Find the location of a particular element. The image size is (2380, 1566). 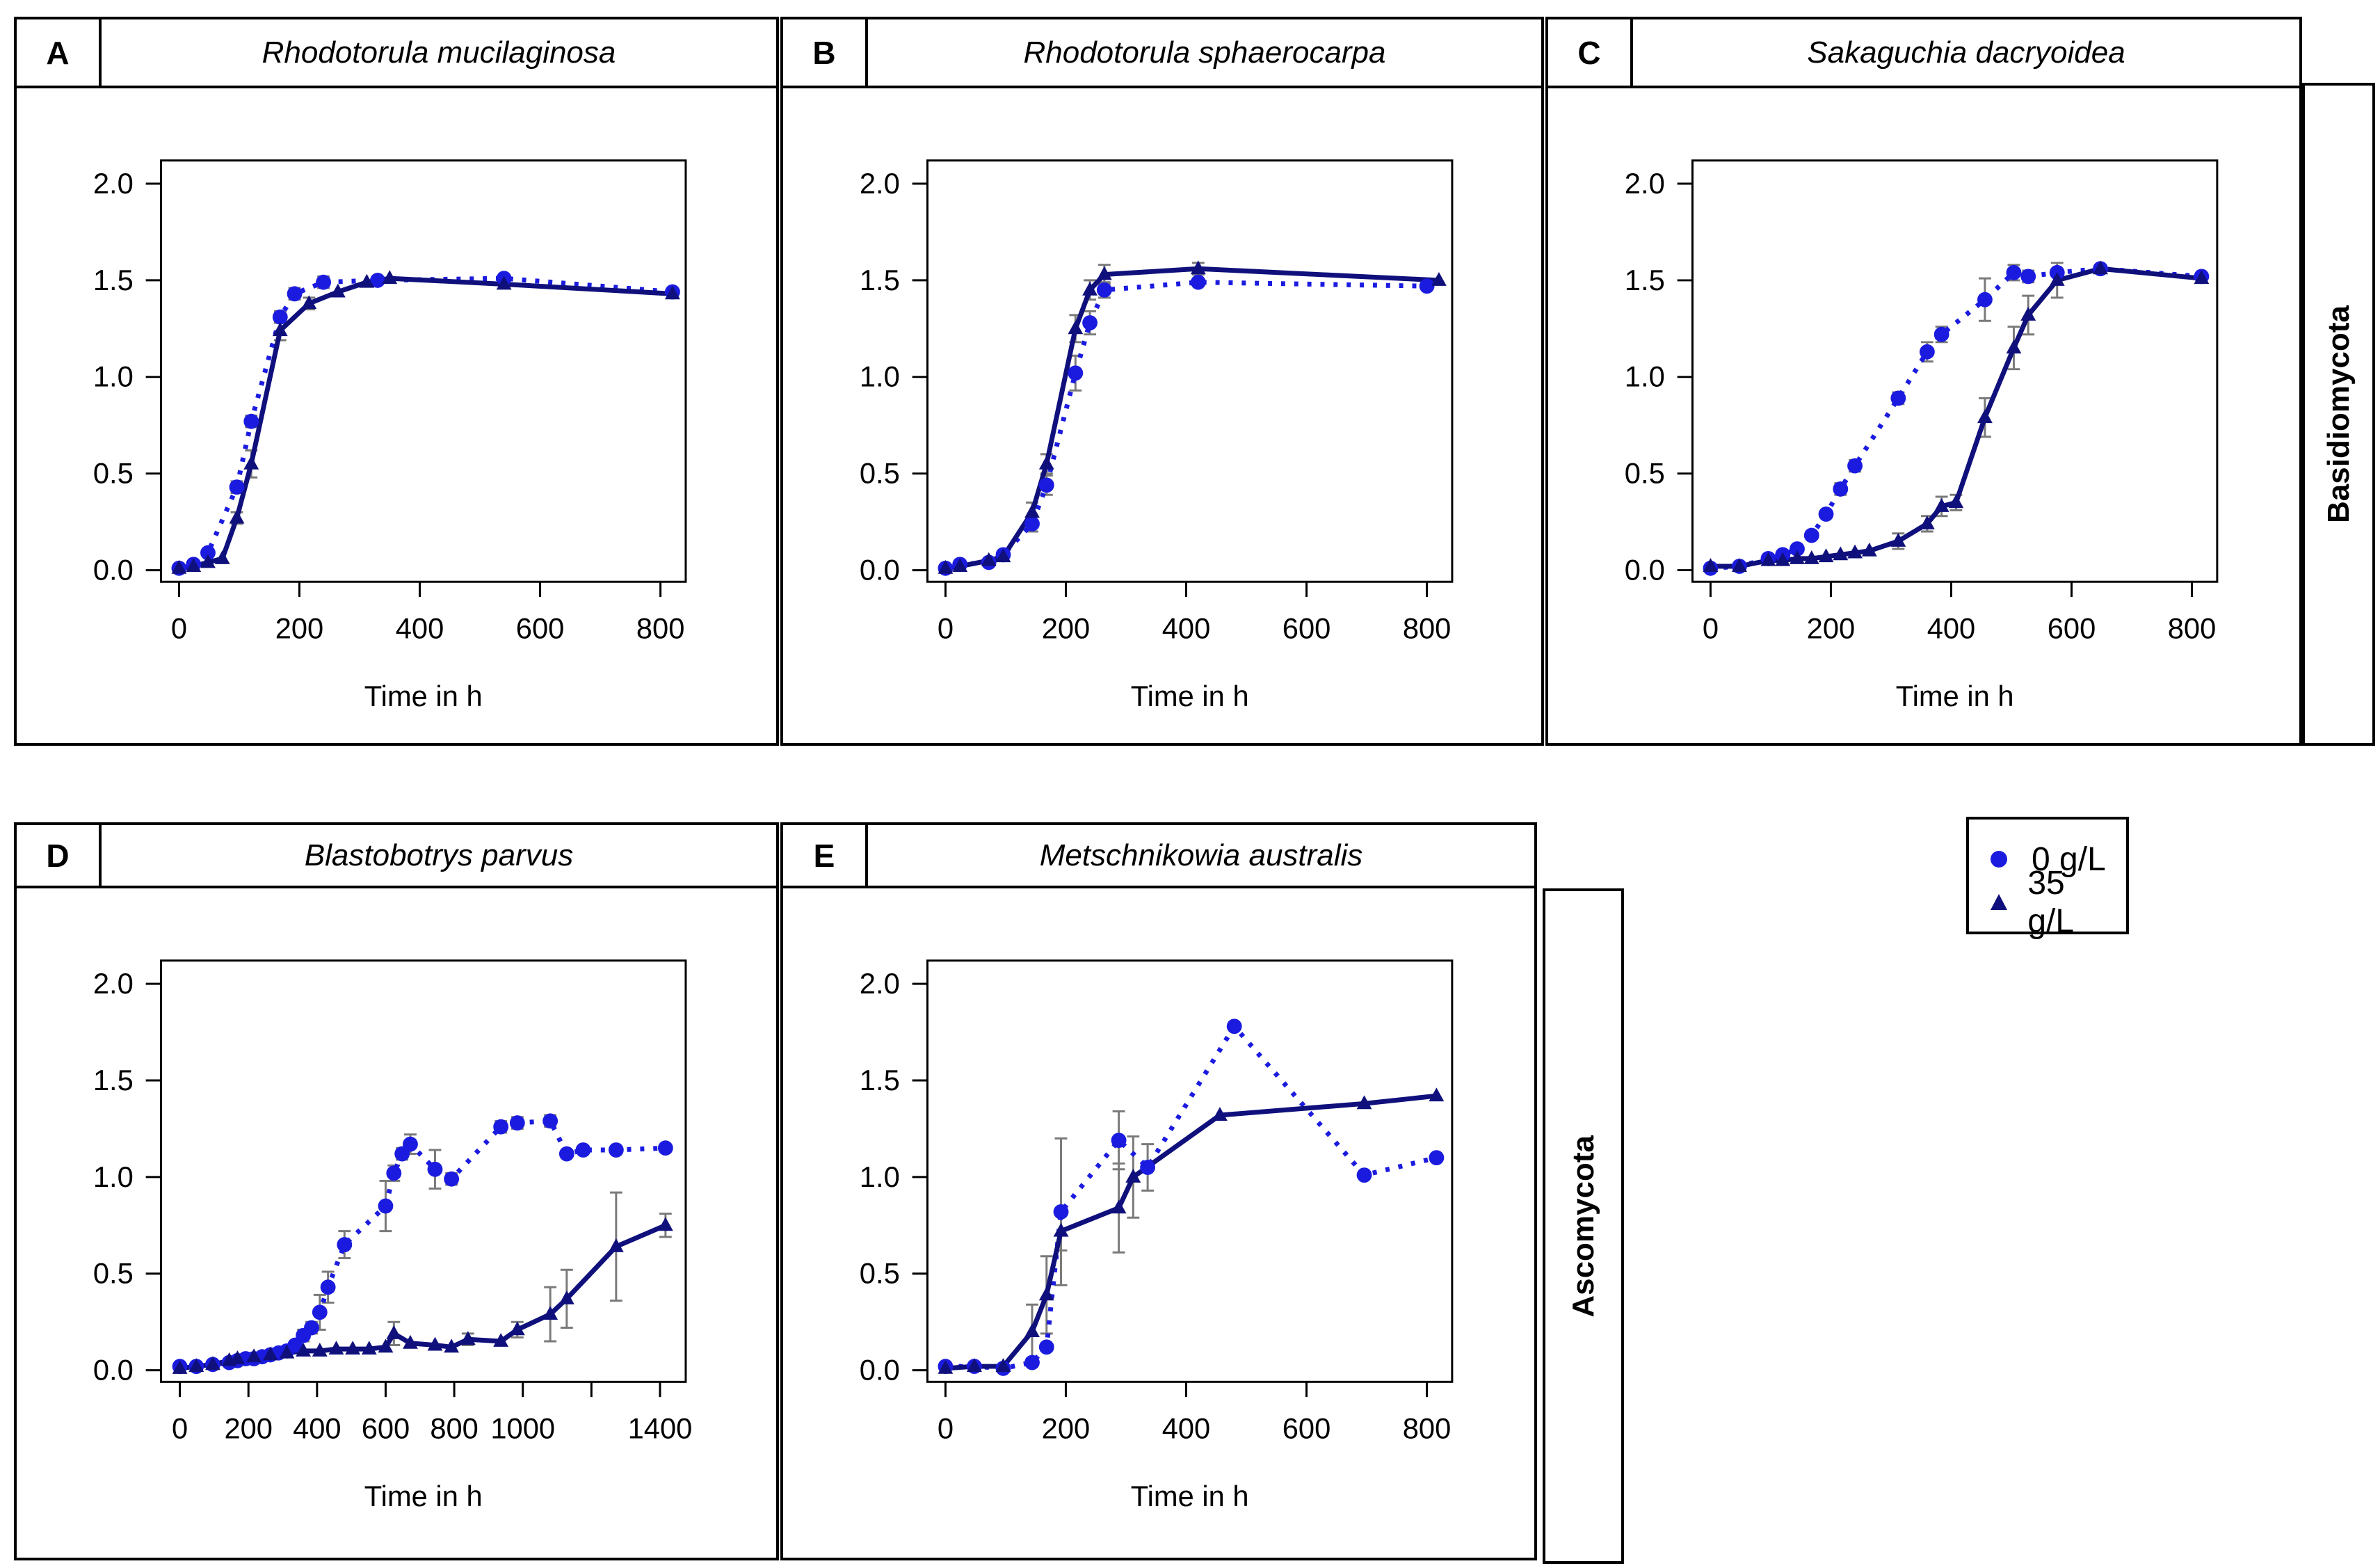

panel-D-header: D Blastobotrys parvus is located at coordinates (396, 855).